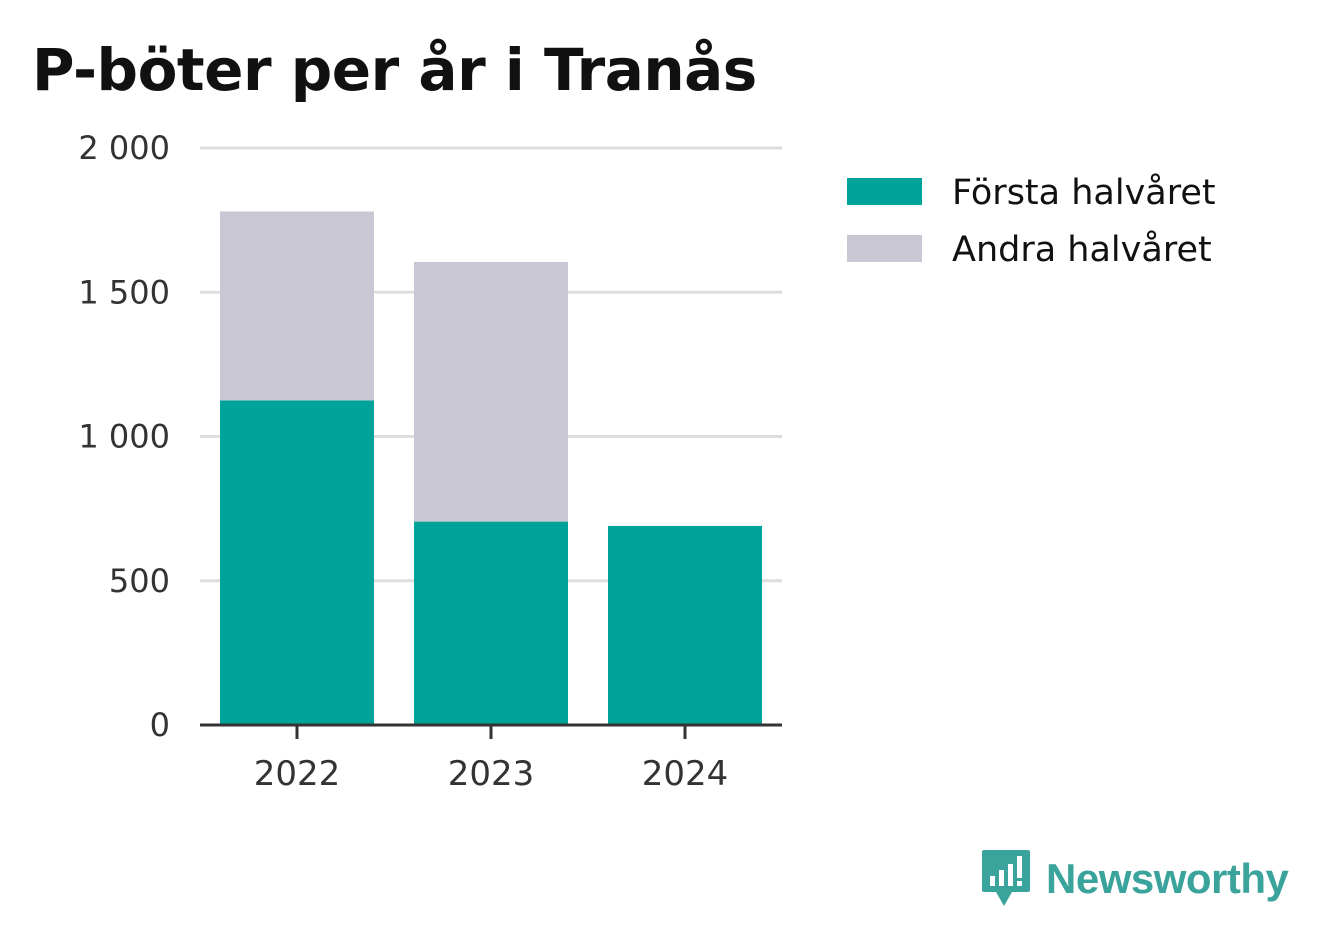 The height and width of the screenshot is (939, 1322). What do you see at coordinates (297, 774) in the screenshot?
I see `x-tick-label: 2022` at bounding box center [297, 774].